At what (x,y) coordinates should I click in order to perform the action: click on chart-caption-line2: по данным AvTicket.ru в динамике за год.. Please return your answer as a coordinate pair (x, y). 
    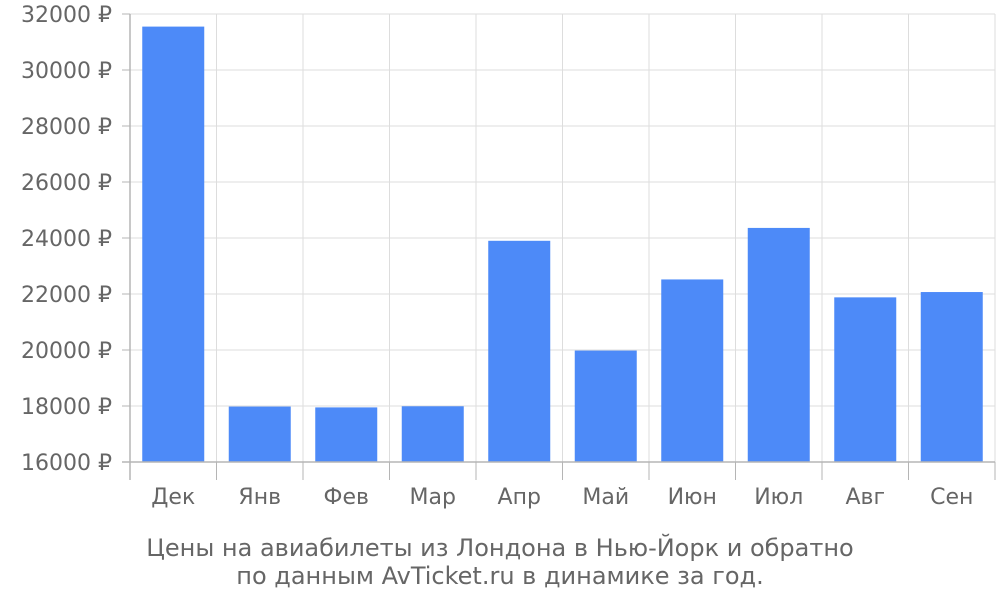
    Looking at the image, I should click on (500, 576).